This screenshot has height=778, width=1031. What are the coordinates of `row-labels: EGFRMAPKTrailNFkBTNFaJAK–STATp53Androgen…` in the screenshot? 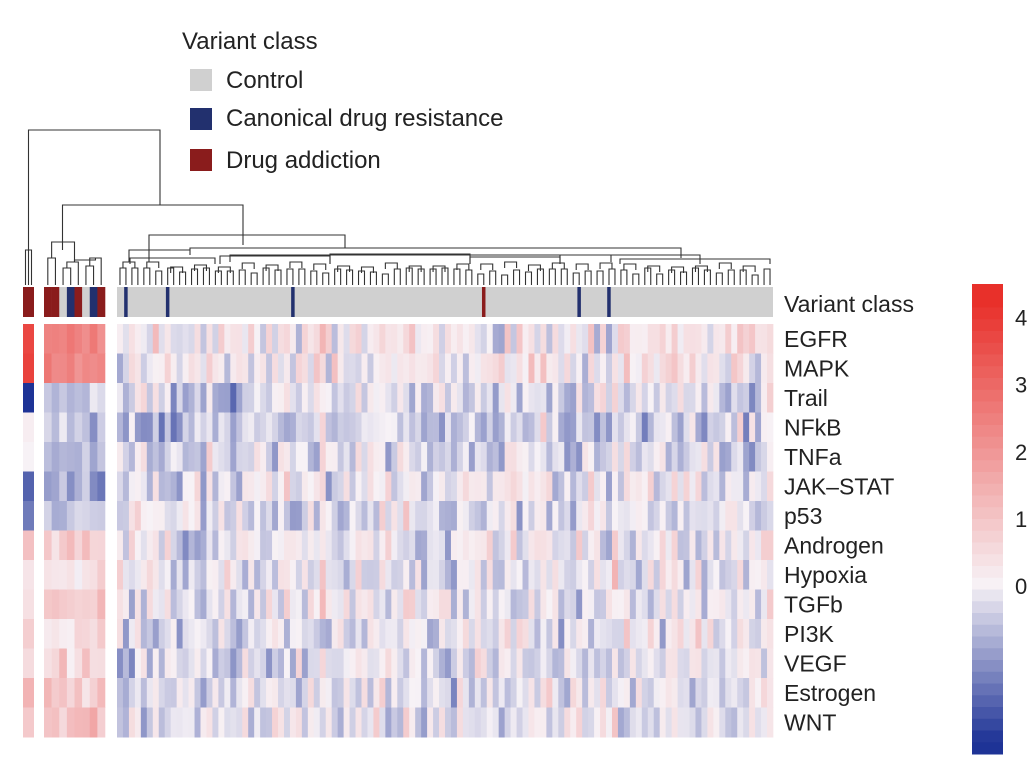 It's located at (839, 531).